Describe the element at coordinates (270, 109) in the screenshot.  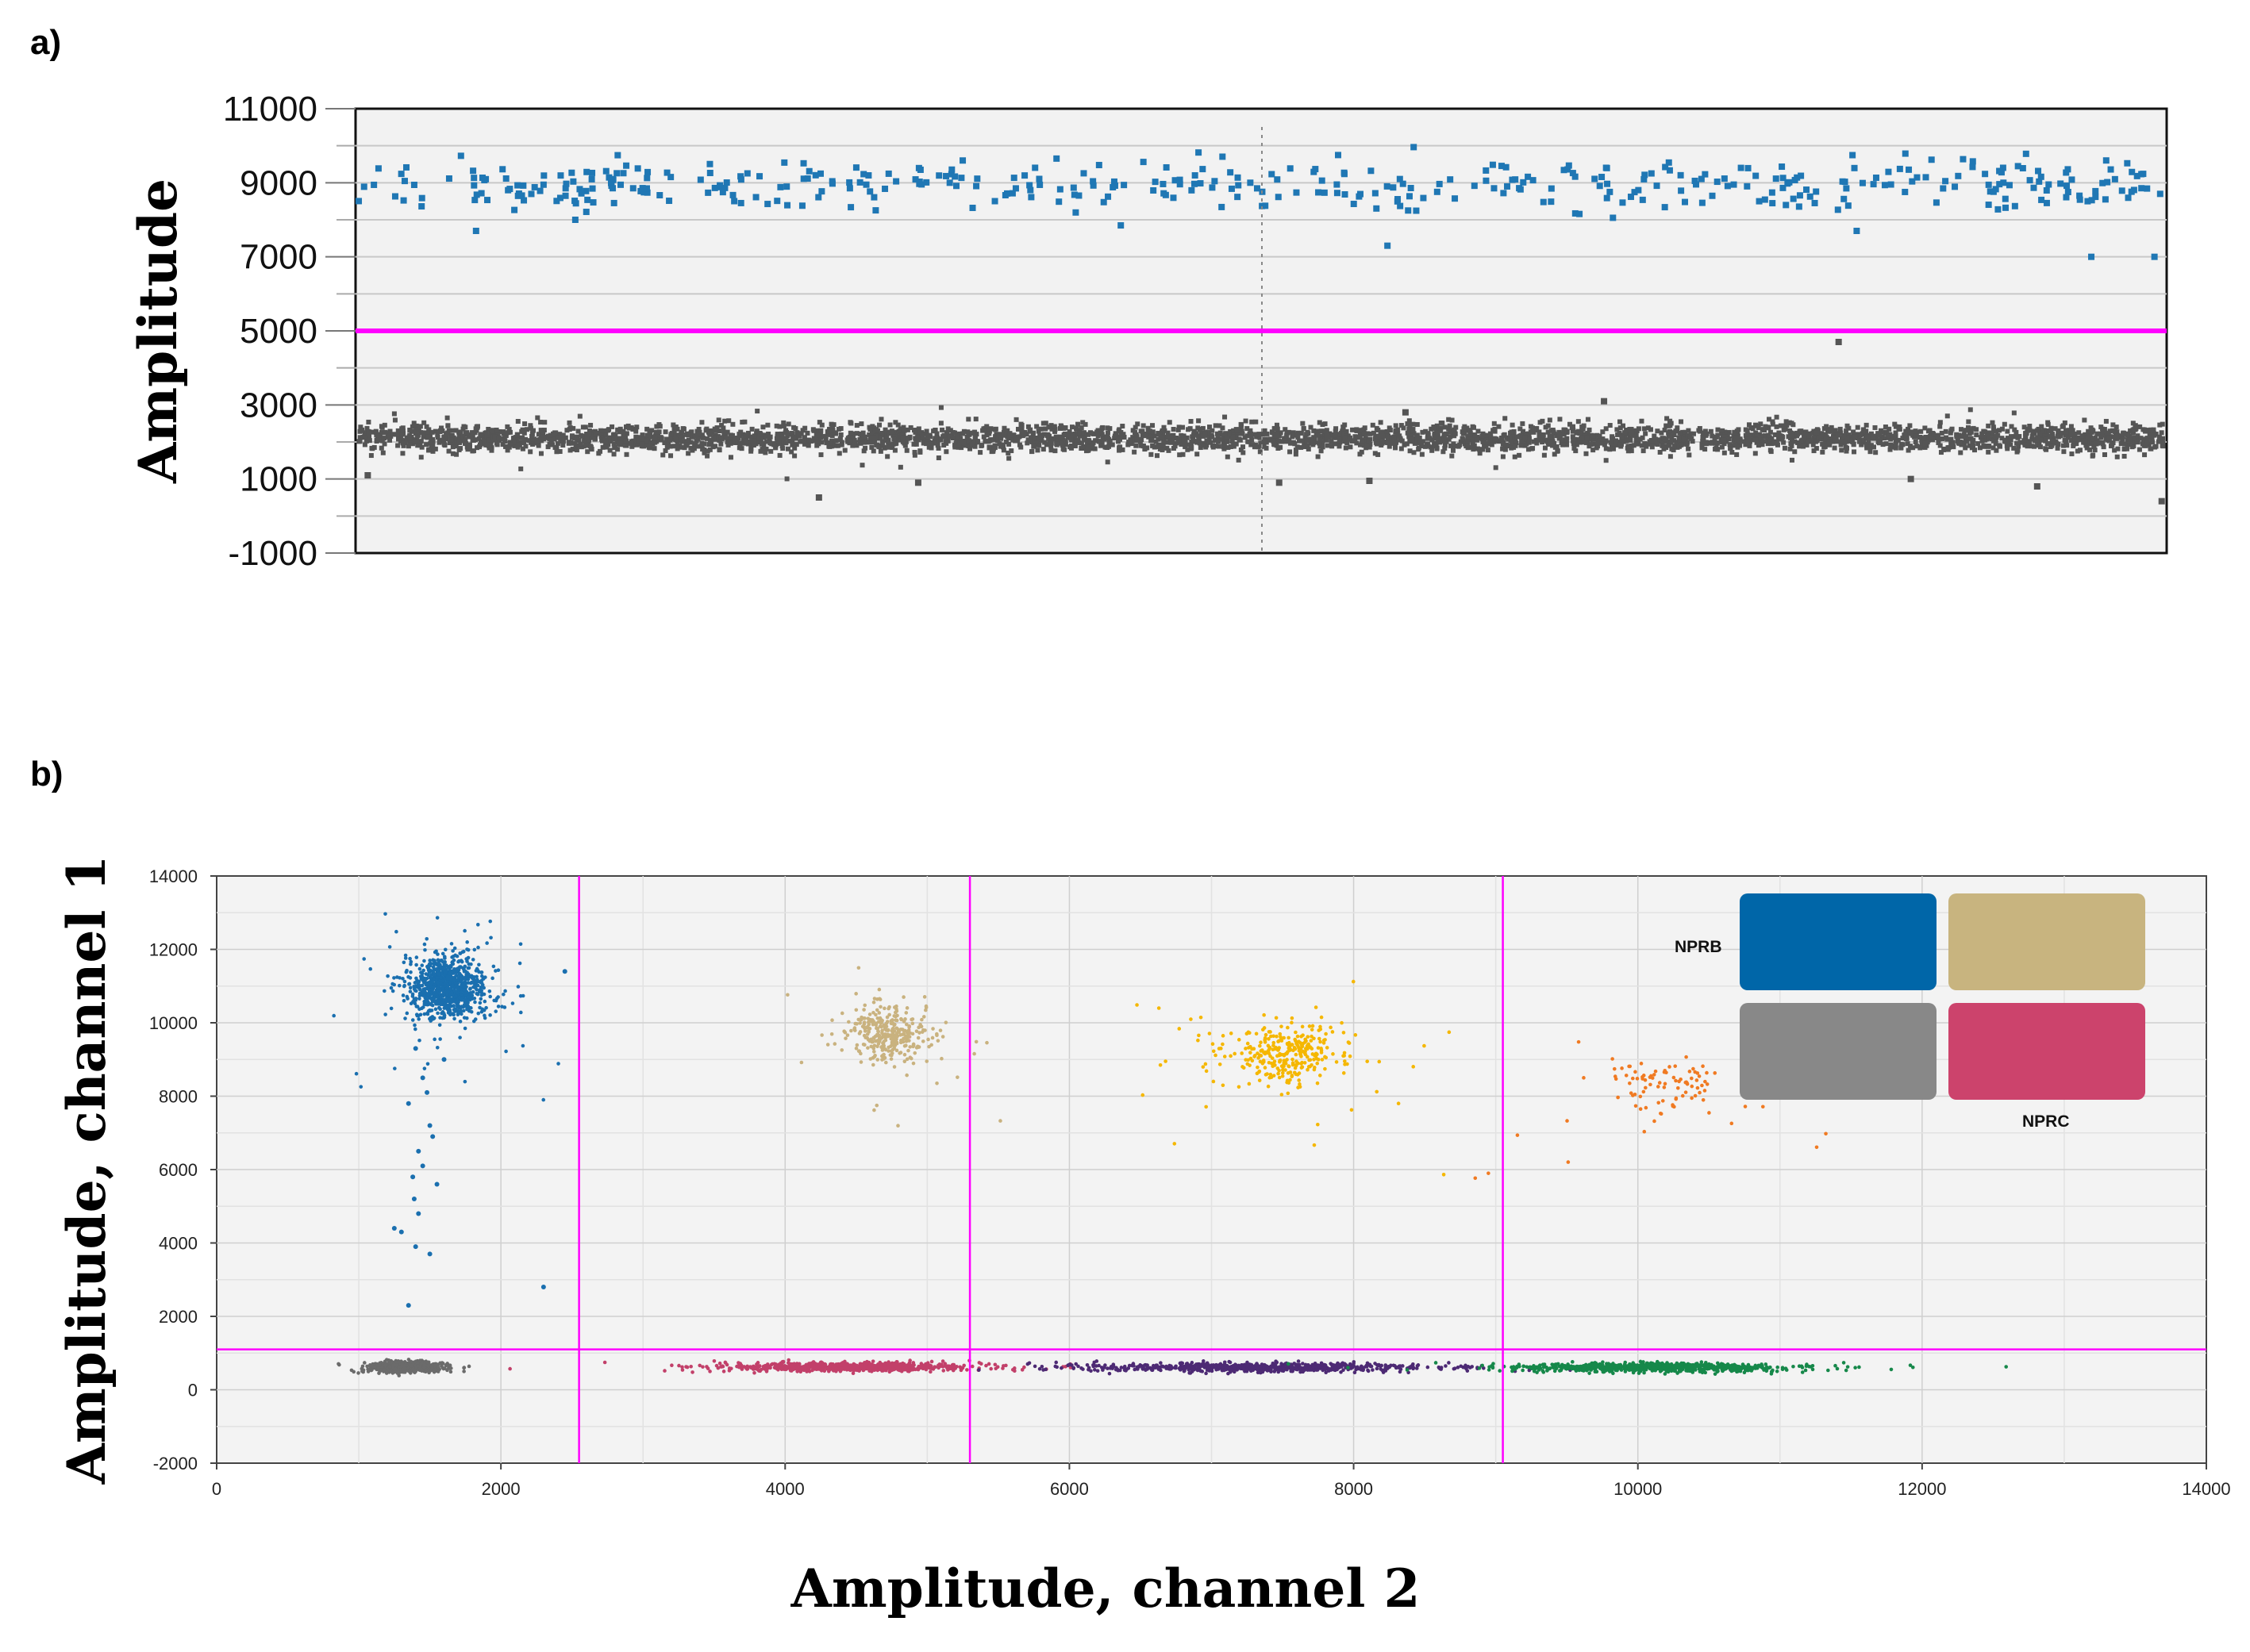
I see `y-tick-label: 11000` at that location.